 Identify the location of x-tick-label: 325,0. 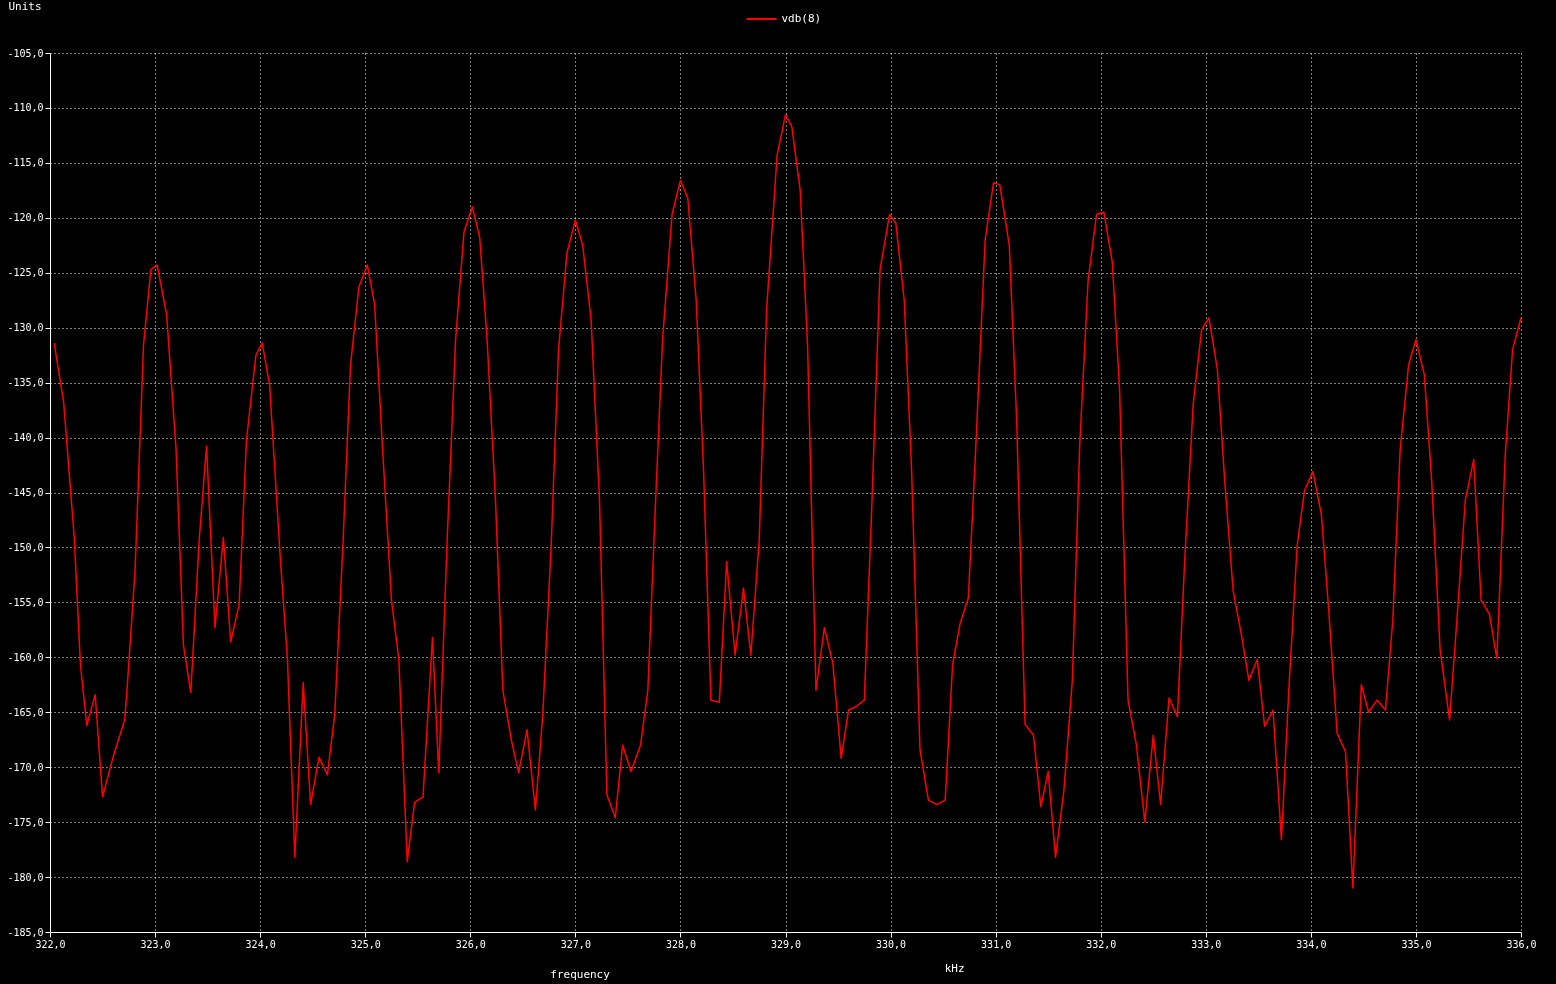
(365, 944).